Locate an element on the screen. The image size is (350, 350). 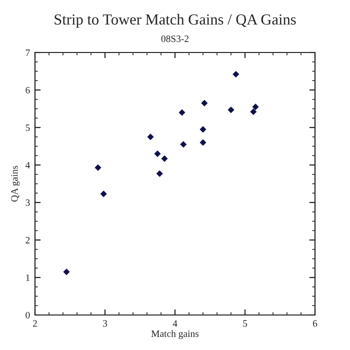
x-axis-title: Match gains is located at coordinates (175, 334).